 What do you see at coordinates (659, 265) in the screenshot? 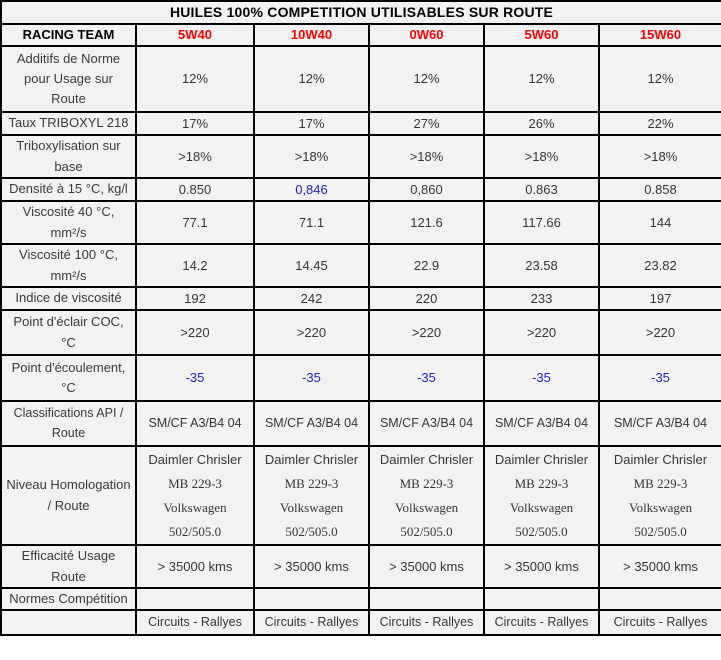
I see `value-cell: 23.82` at bounding box center [659, 265].